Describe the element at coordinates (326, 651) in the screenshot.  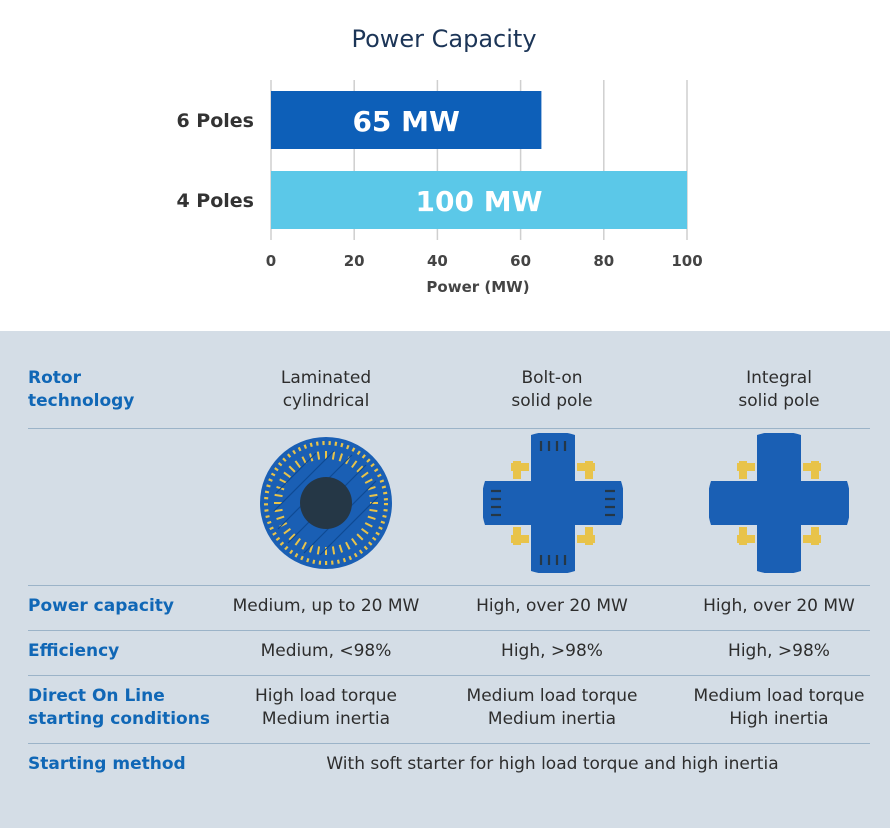
I see `cell-efficiency-laminated: Medium, <98%` at that location.